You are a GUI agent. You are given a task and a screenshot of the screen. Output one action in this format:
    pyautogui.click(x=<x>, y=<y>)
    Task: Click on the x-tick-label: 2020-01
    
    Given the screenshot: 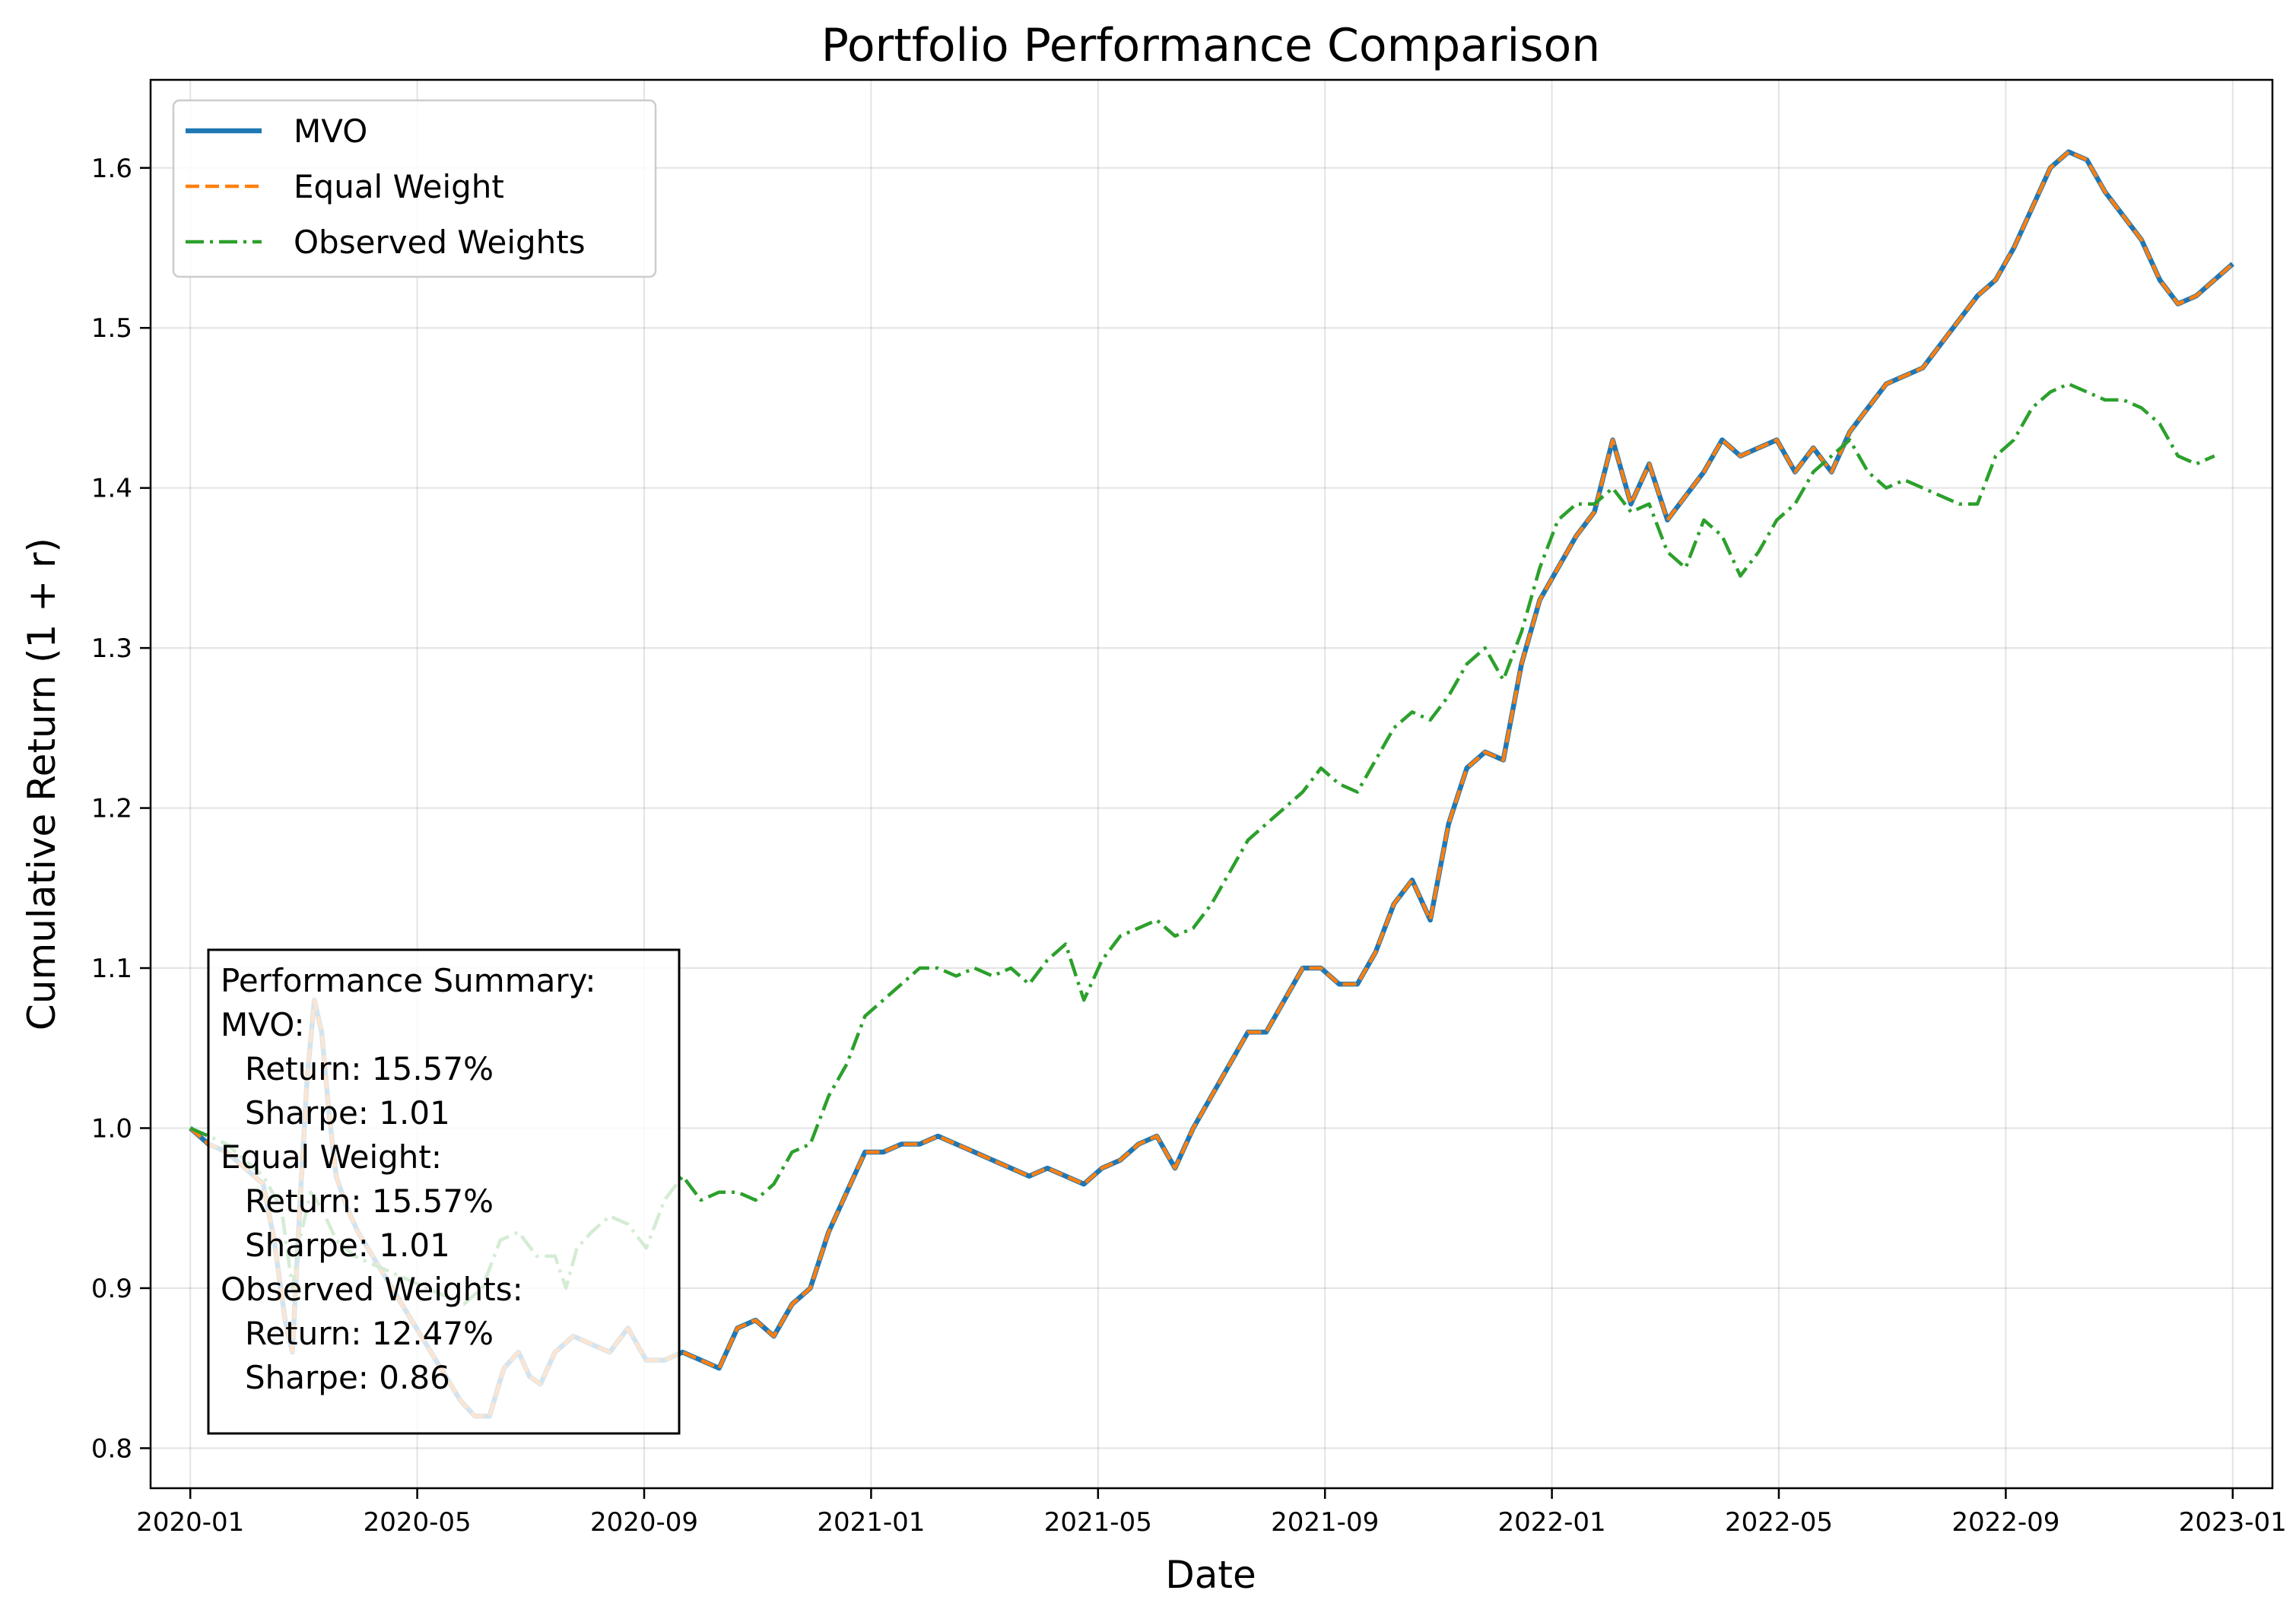 What is the action you would take?
    pyautogui.click(x=190, y=1522)
    